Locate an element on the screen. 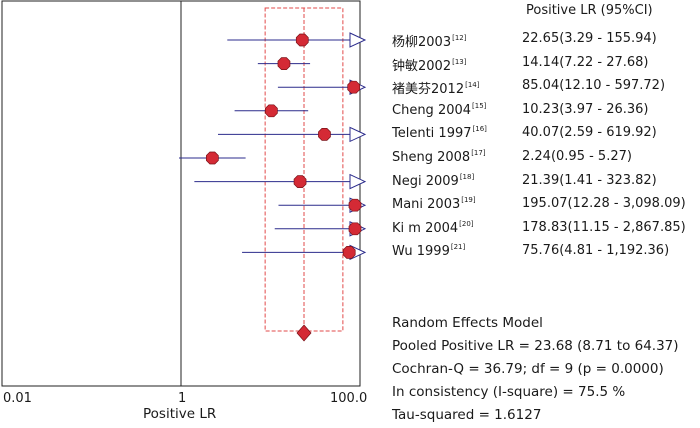  study-label: Cheng 2004[15] is located at coordinates (439, 110).